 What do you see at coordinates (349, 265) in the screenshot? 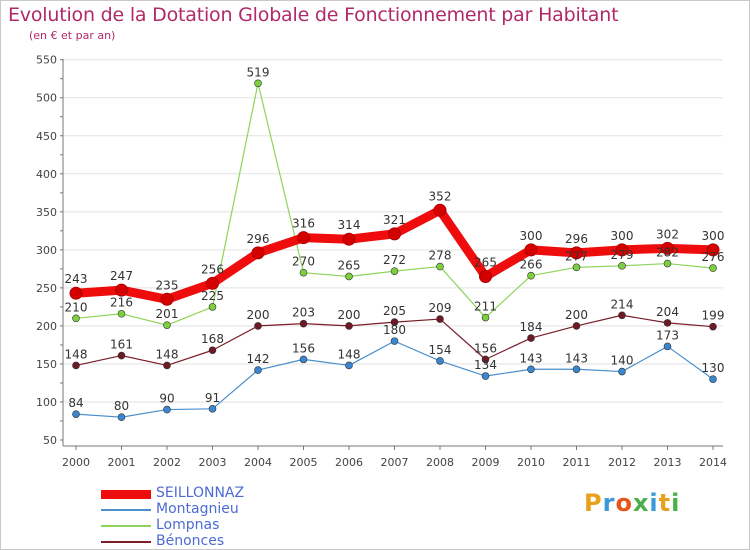
I see `data-label-lompnas: 265` at bounding box center [349, 265].